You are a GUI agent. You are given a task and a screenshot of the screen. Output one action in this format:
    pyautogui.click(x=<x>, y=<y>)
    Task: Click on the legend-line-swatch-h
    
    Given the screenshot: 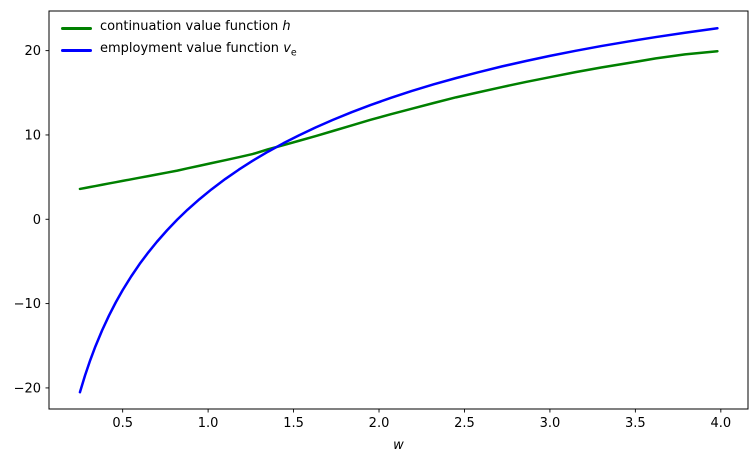 What is the action you would take?
    pyautogui.click(x=76, y=28)
    